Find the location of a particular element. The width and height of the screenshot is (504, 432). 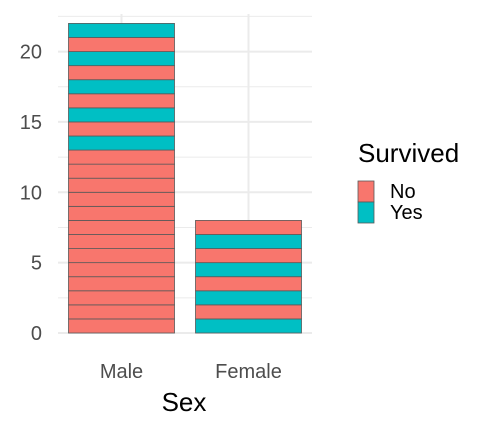

y-tick-label: 20 is located at coordinates (31, 53).